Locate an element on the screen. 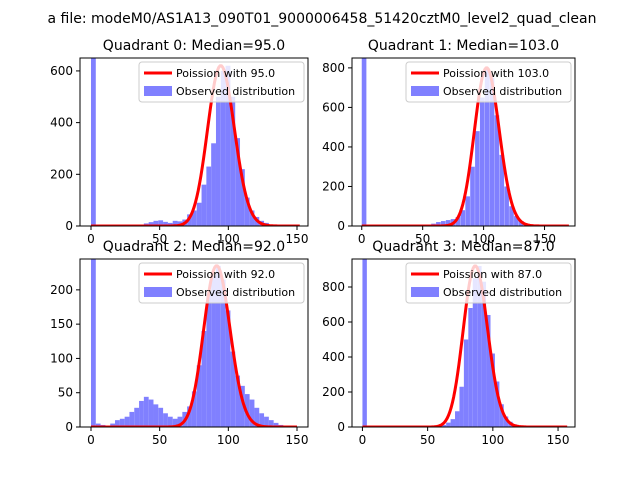  legend-fit-label: Poission with 95.0 is located at coordinates (225, 73).